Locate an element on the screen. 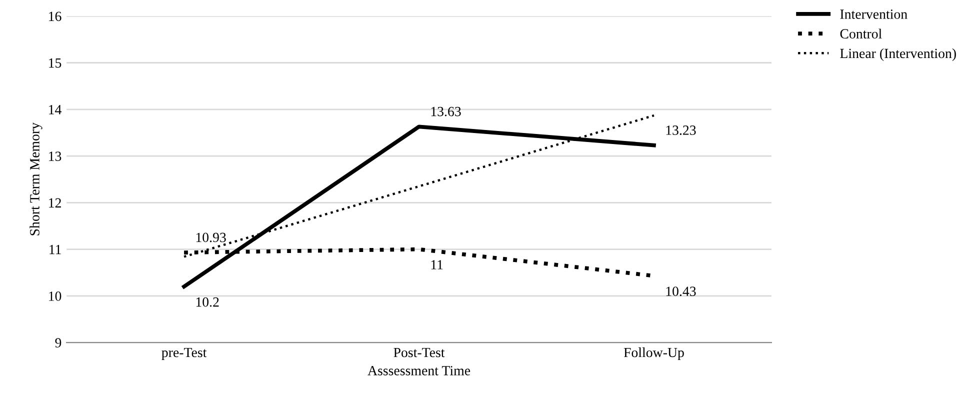  data-label: 10.93 is located at coordinates (211, 237).